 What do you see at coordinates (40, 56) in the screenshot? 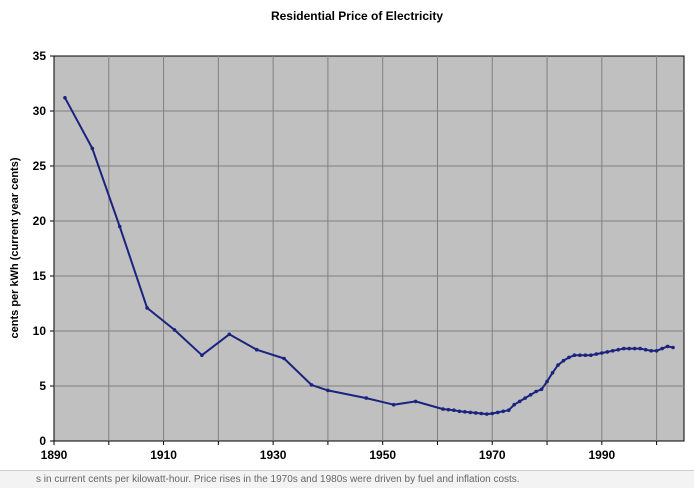
I see `y-tick-label: 35` at bounding box center [40, 56].